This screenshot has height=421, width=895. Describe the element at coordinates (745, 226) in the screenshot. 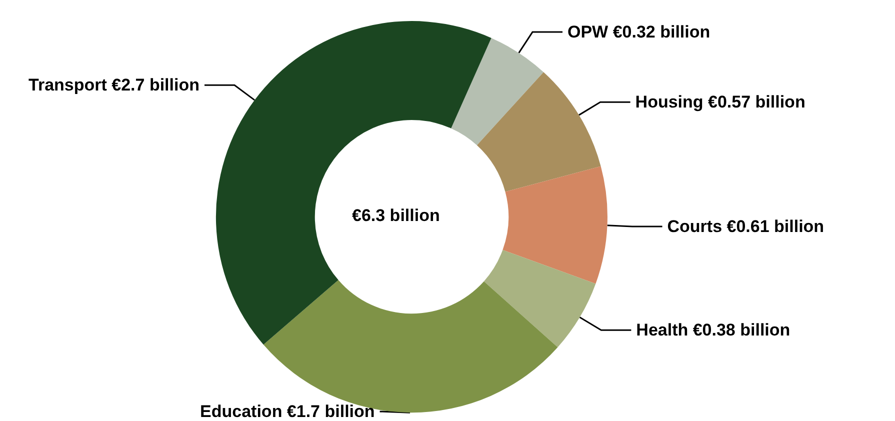

I see `slice-label: Courts €0.61 billion` at that location.